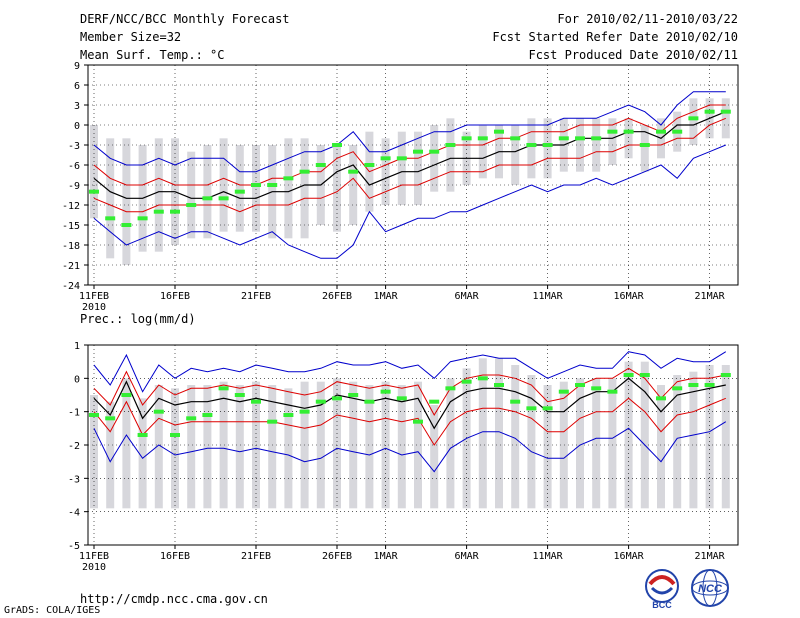 Image resolution: width=800 pixels, height=618 pixels. Describe the element at coordinates (662, 589) in the screenshot. I see `bcc-logo: BCC` at that location.